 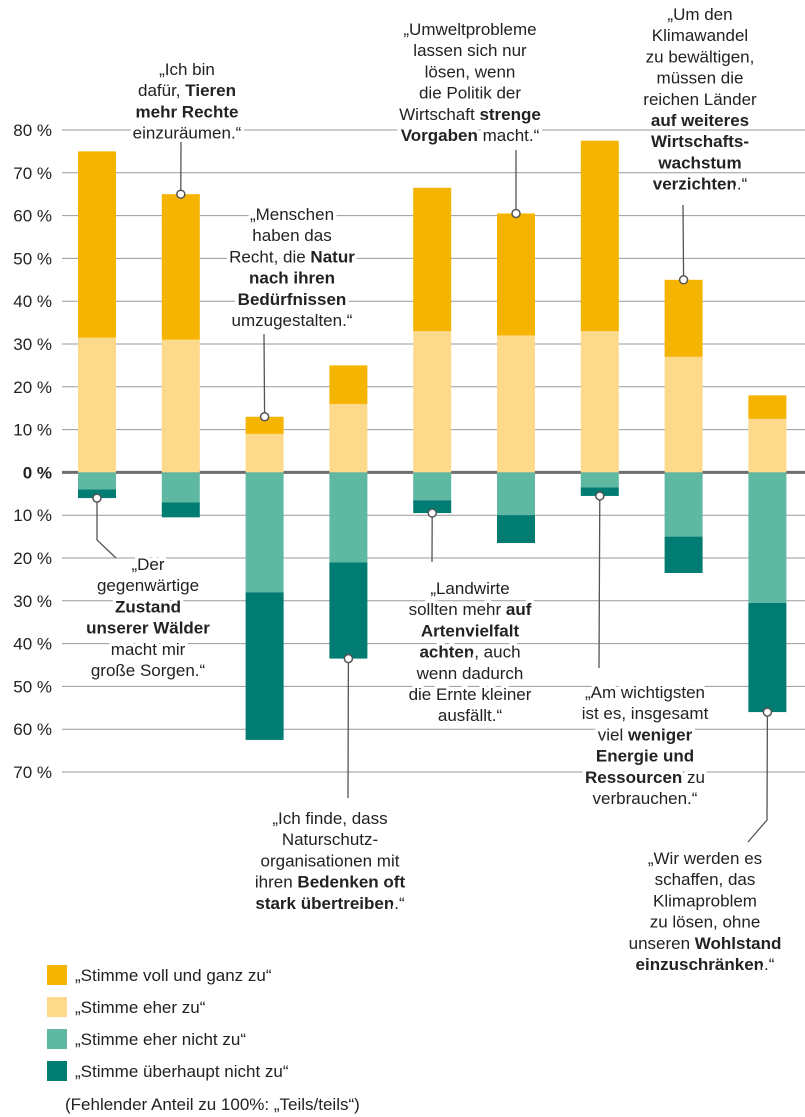 I want to click on quote-run: die Ernte kleiner, so click(x=470, y=694).